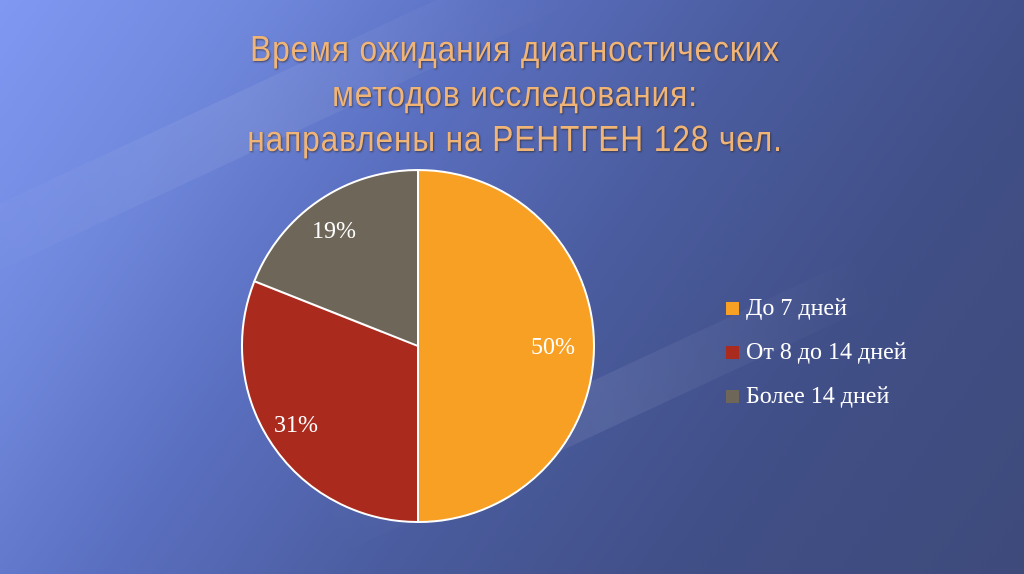 This screenshot has width=1024, height=574. What do you see at coordinates (515, 48) in the screenshot?
I see `title-line-1: Время ожидания диагностических` at bounding box center [515, 48].